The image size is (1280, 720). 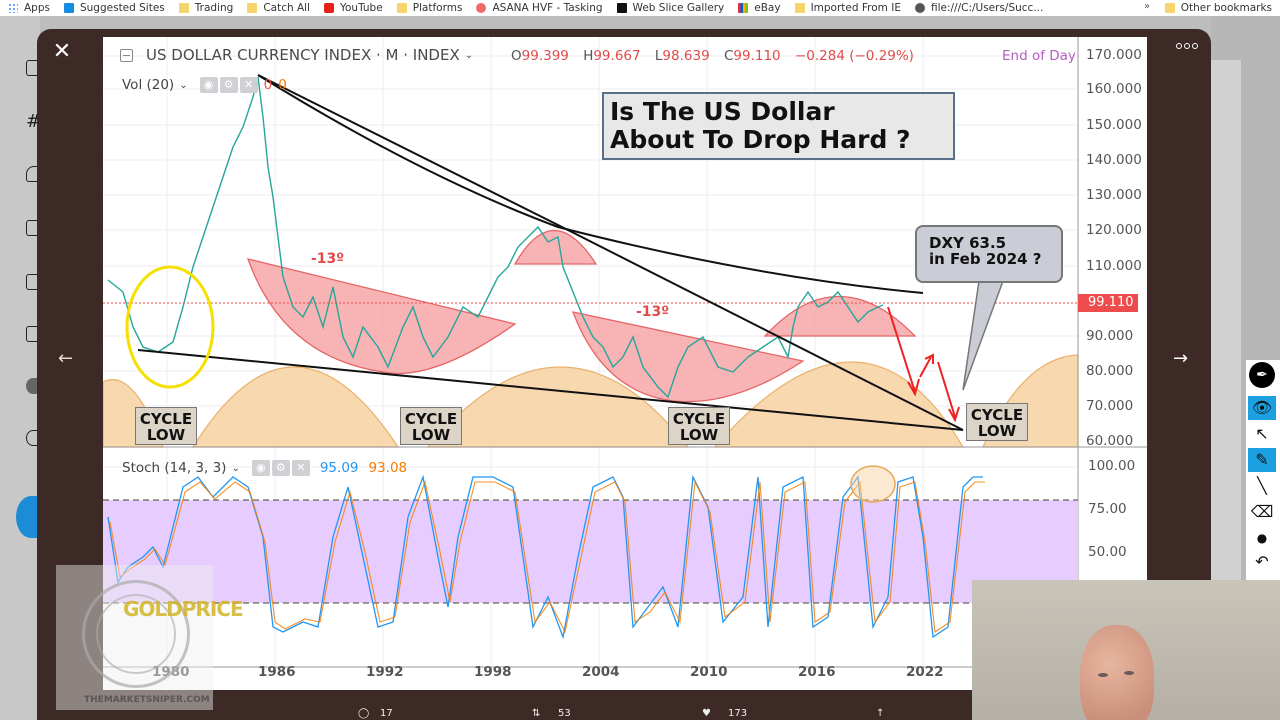 I want to click on bookmark-youtube: YouTube, so click(x=353, y=8).